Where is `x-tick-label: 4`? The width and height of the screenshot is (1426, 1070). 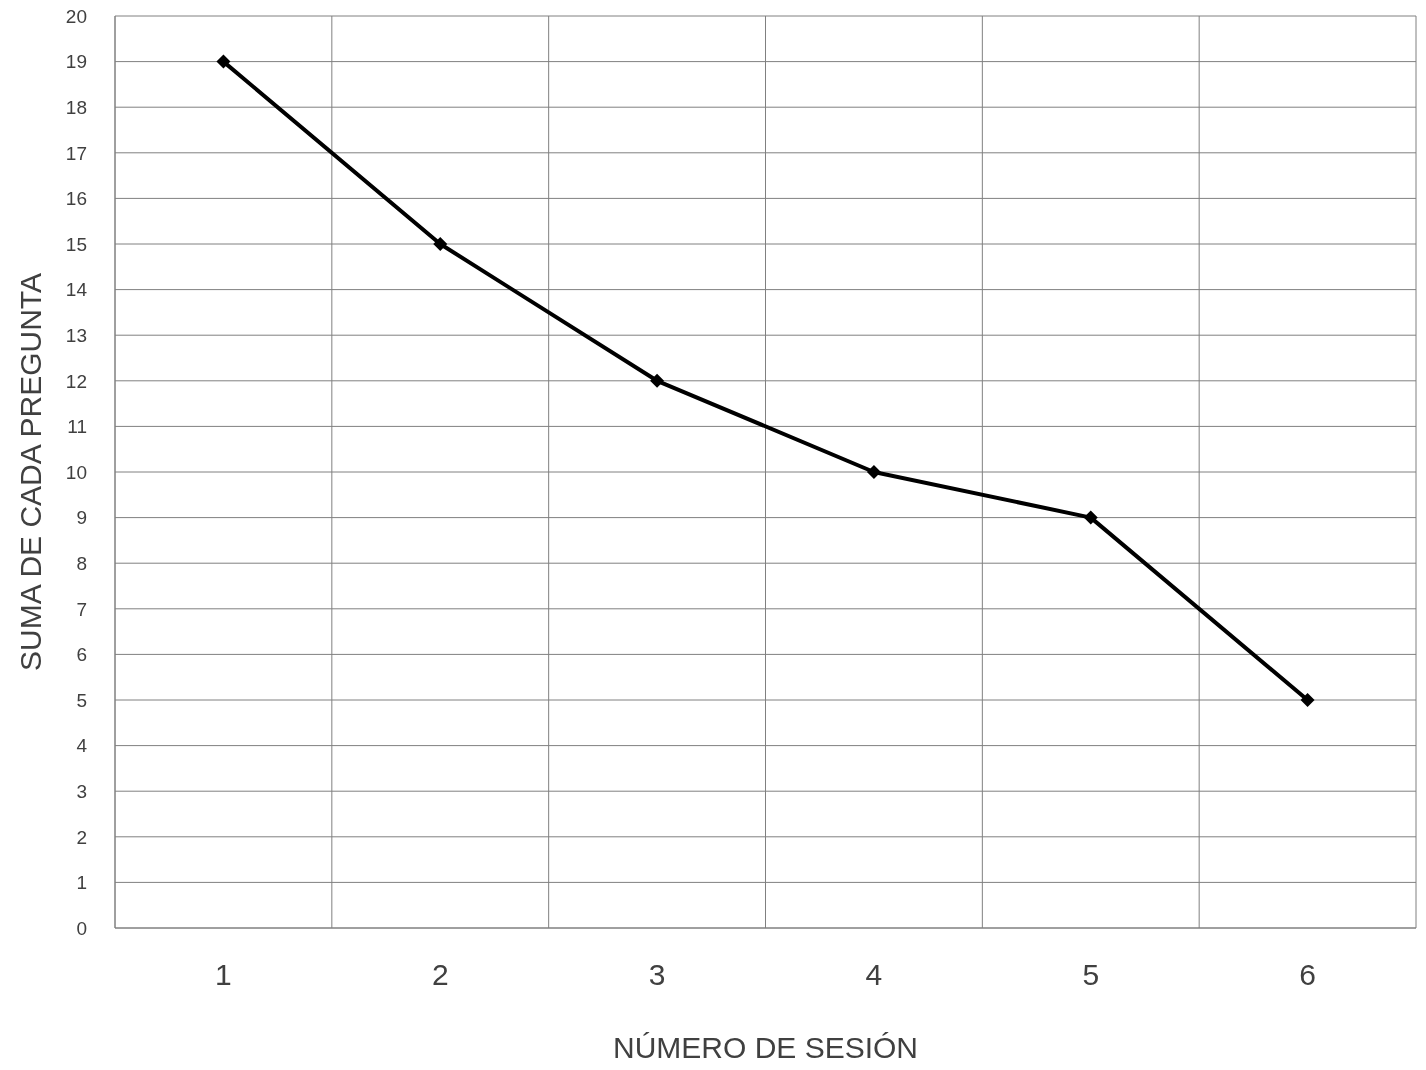 x-tick-label: 4 is located at coordinates (874, 975).